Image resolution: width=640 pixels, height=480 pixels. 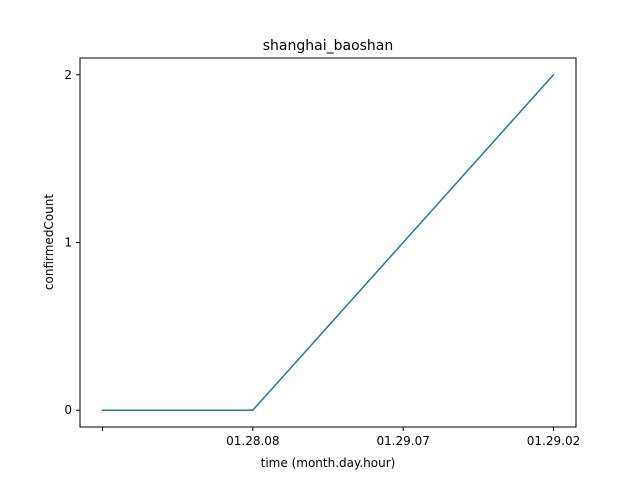 I want to click on y-tick-label: 2, so click(x=68, y=75).